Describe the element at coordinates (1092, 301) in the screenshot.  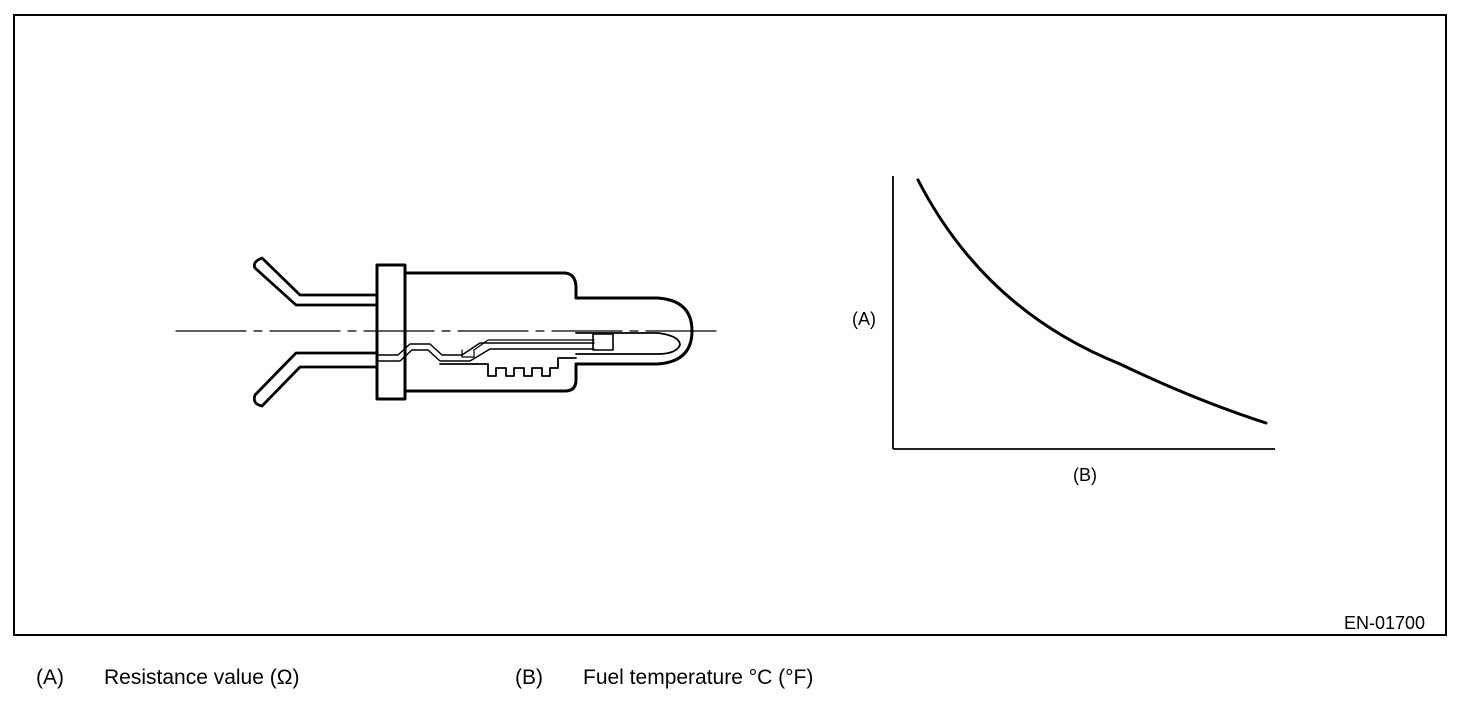
I see `graph-curve` at that location.